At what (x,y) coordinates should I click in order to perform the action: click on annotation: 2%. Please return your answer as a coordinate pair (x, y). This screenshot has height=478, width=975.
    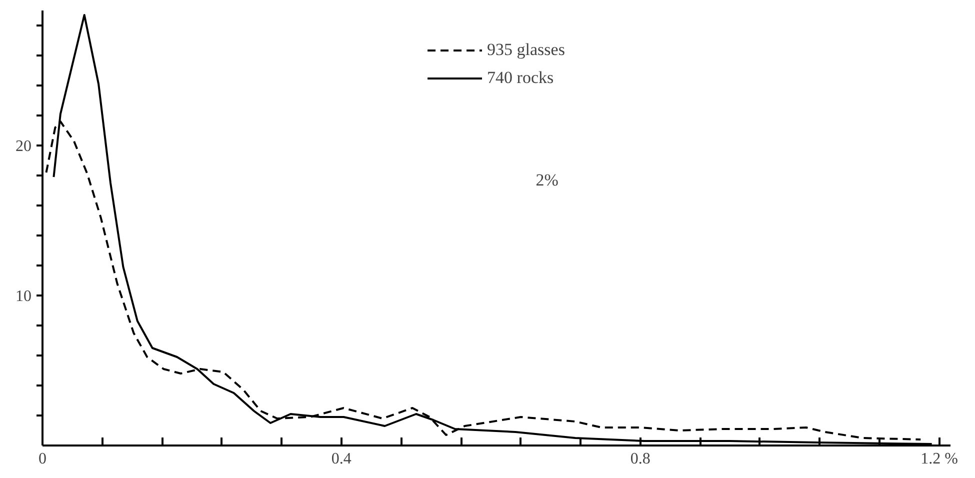
    Looking at the image, I should click on (547, 180).